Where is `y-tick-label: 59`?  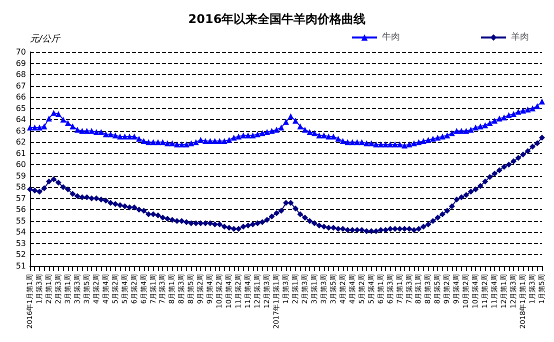 y-tick-label: 59 is located at coordinates (21, 175).